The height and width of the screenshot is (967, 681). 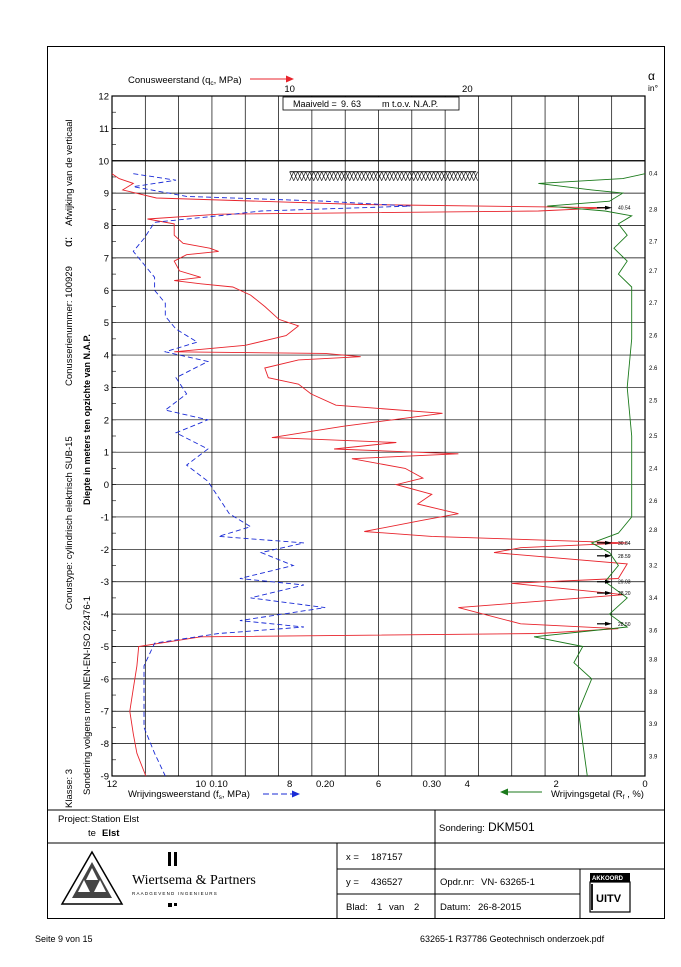 What do you see at coordinates (352, 857) in the screenshot?
I see `x-label: x =` at bounding box center [352, 857].